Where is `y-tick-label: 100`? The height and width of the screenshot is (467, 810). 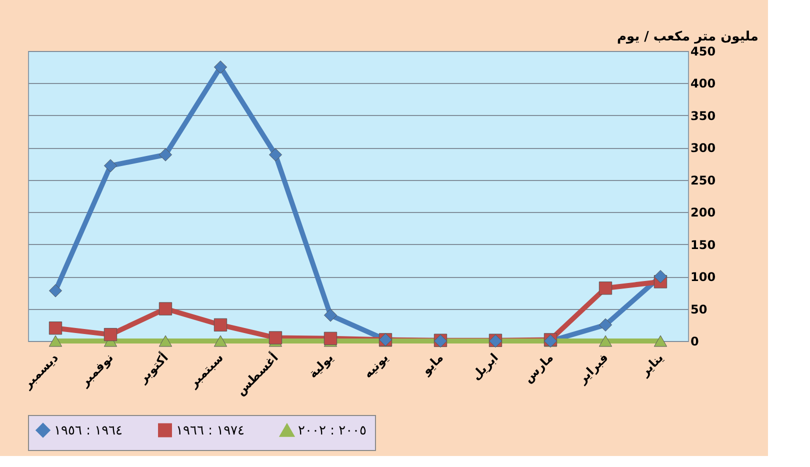
y-tick-label: 100 is located at coordinates (703, 277).